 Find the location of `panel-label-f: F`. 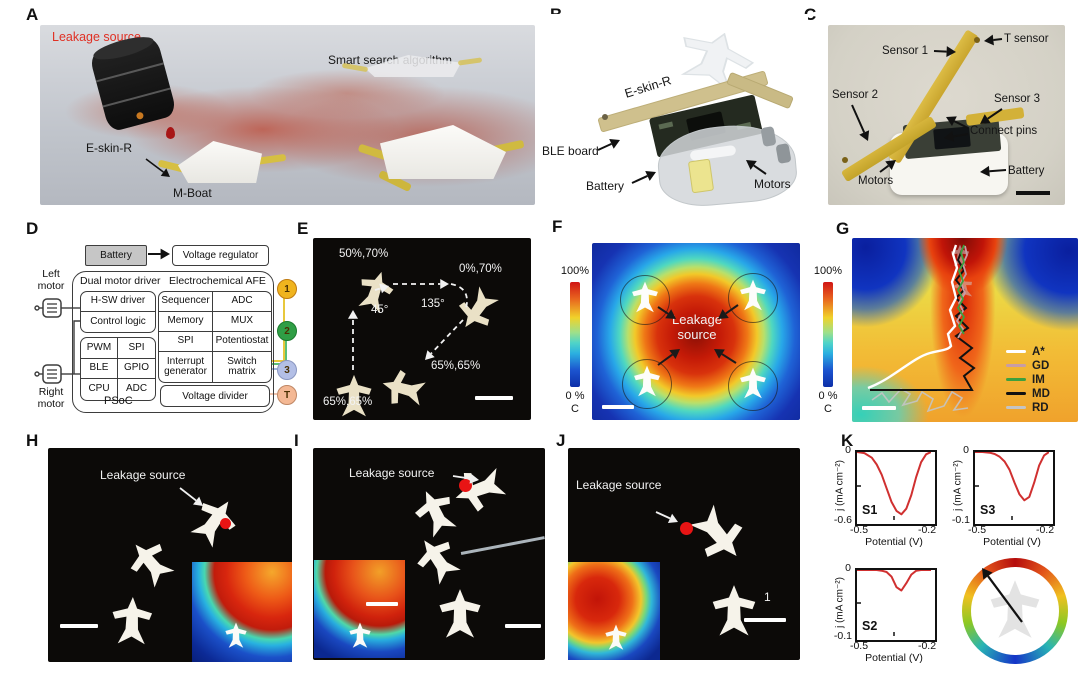

panel-label-f: F is located at coordinates (557, 226).